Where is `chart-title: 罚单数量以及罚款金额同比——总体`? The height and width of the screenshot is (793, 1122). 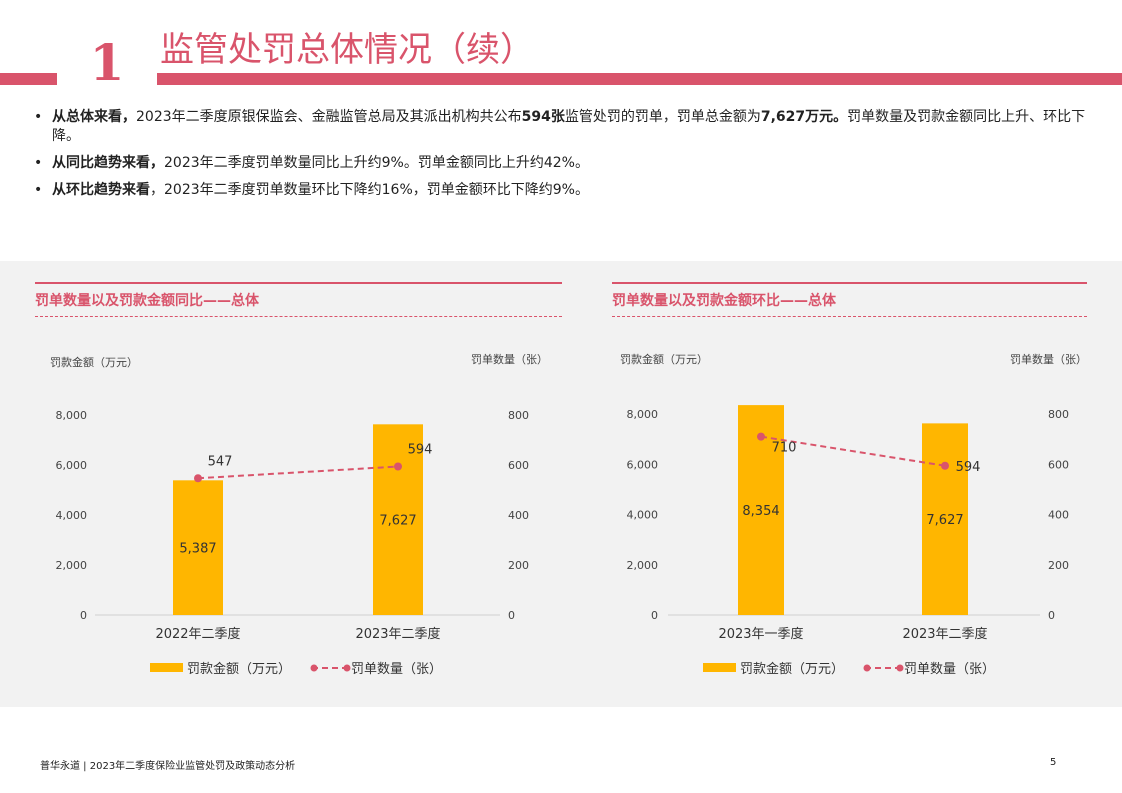
chart-title: 罚单数量以及罚款金额同比——总体 is located at coordinates (147, 301).